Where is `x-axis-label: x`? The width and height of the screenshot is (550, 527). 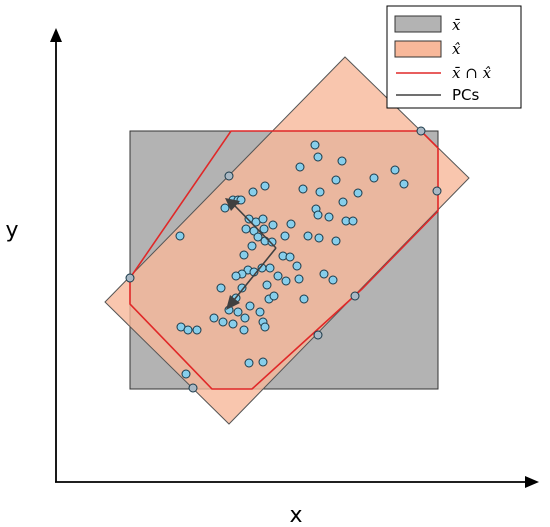
x-axis-label: x is located at coordinates (295, 515).